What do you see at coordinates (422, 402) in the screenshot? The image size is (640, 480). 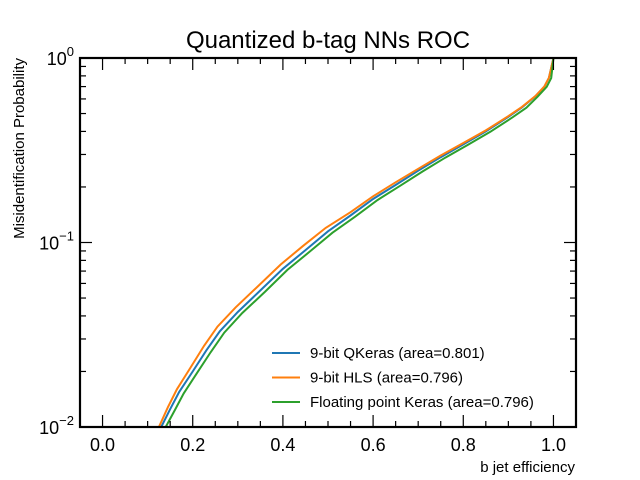 I see `legend-label: Floating point Keras (area=0.796)` at bounding box center [422, 402].